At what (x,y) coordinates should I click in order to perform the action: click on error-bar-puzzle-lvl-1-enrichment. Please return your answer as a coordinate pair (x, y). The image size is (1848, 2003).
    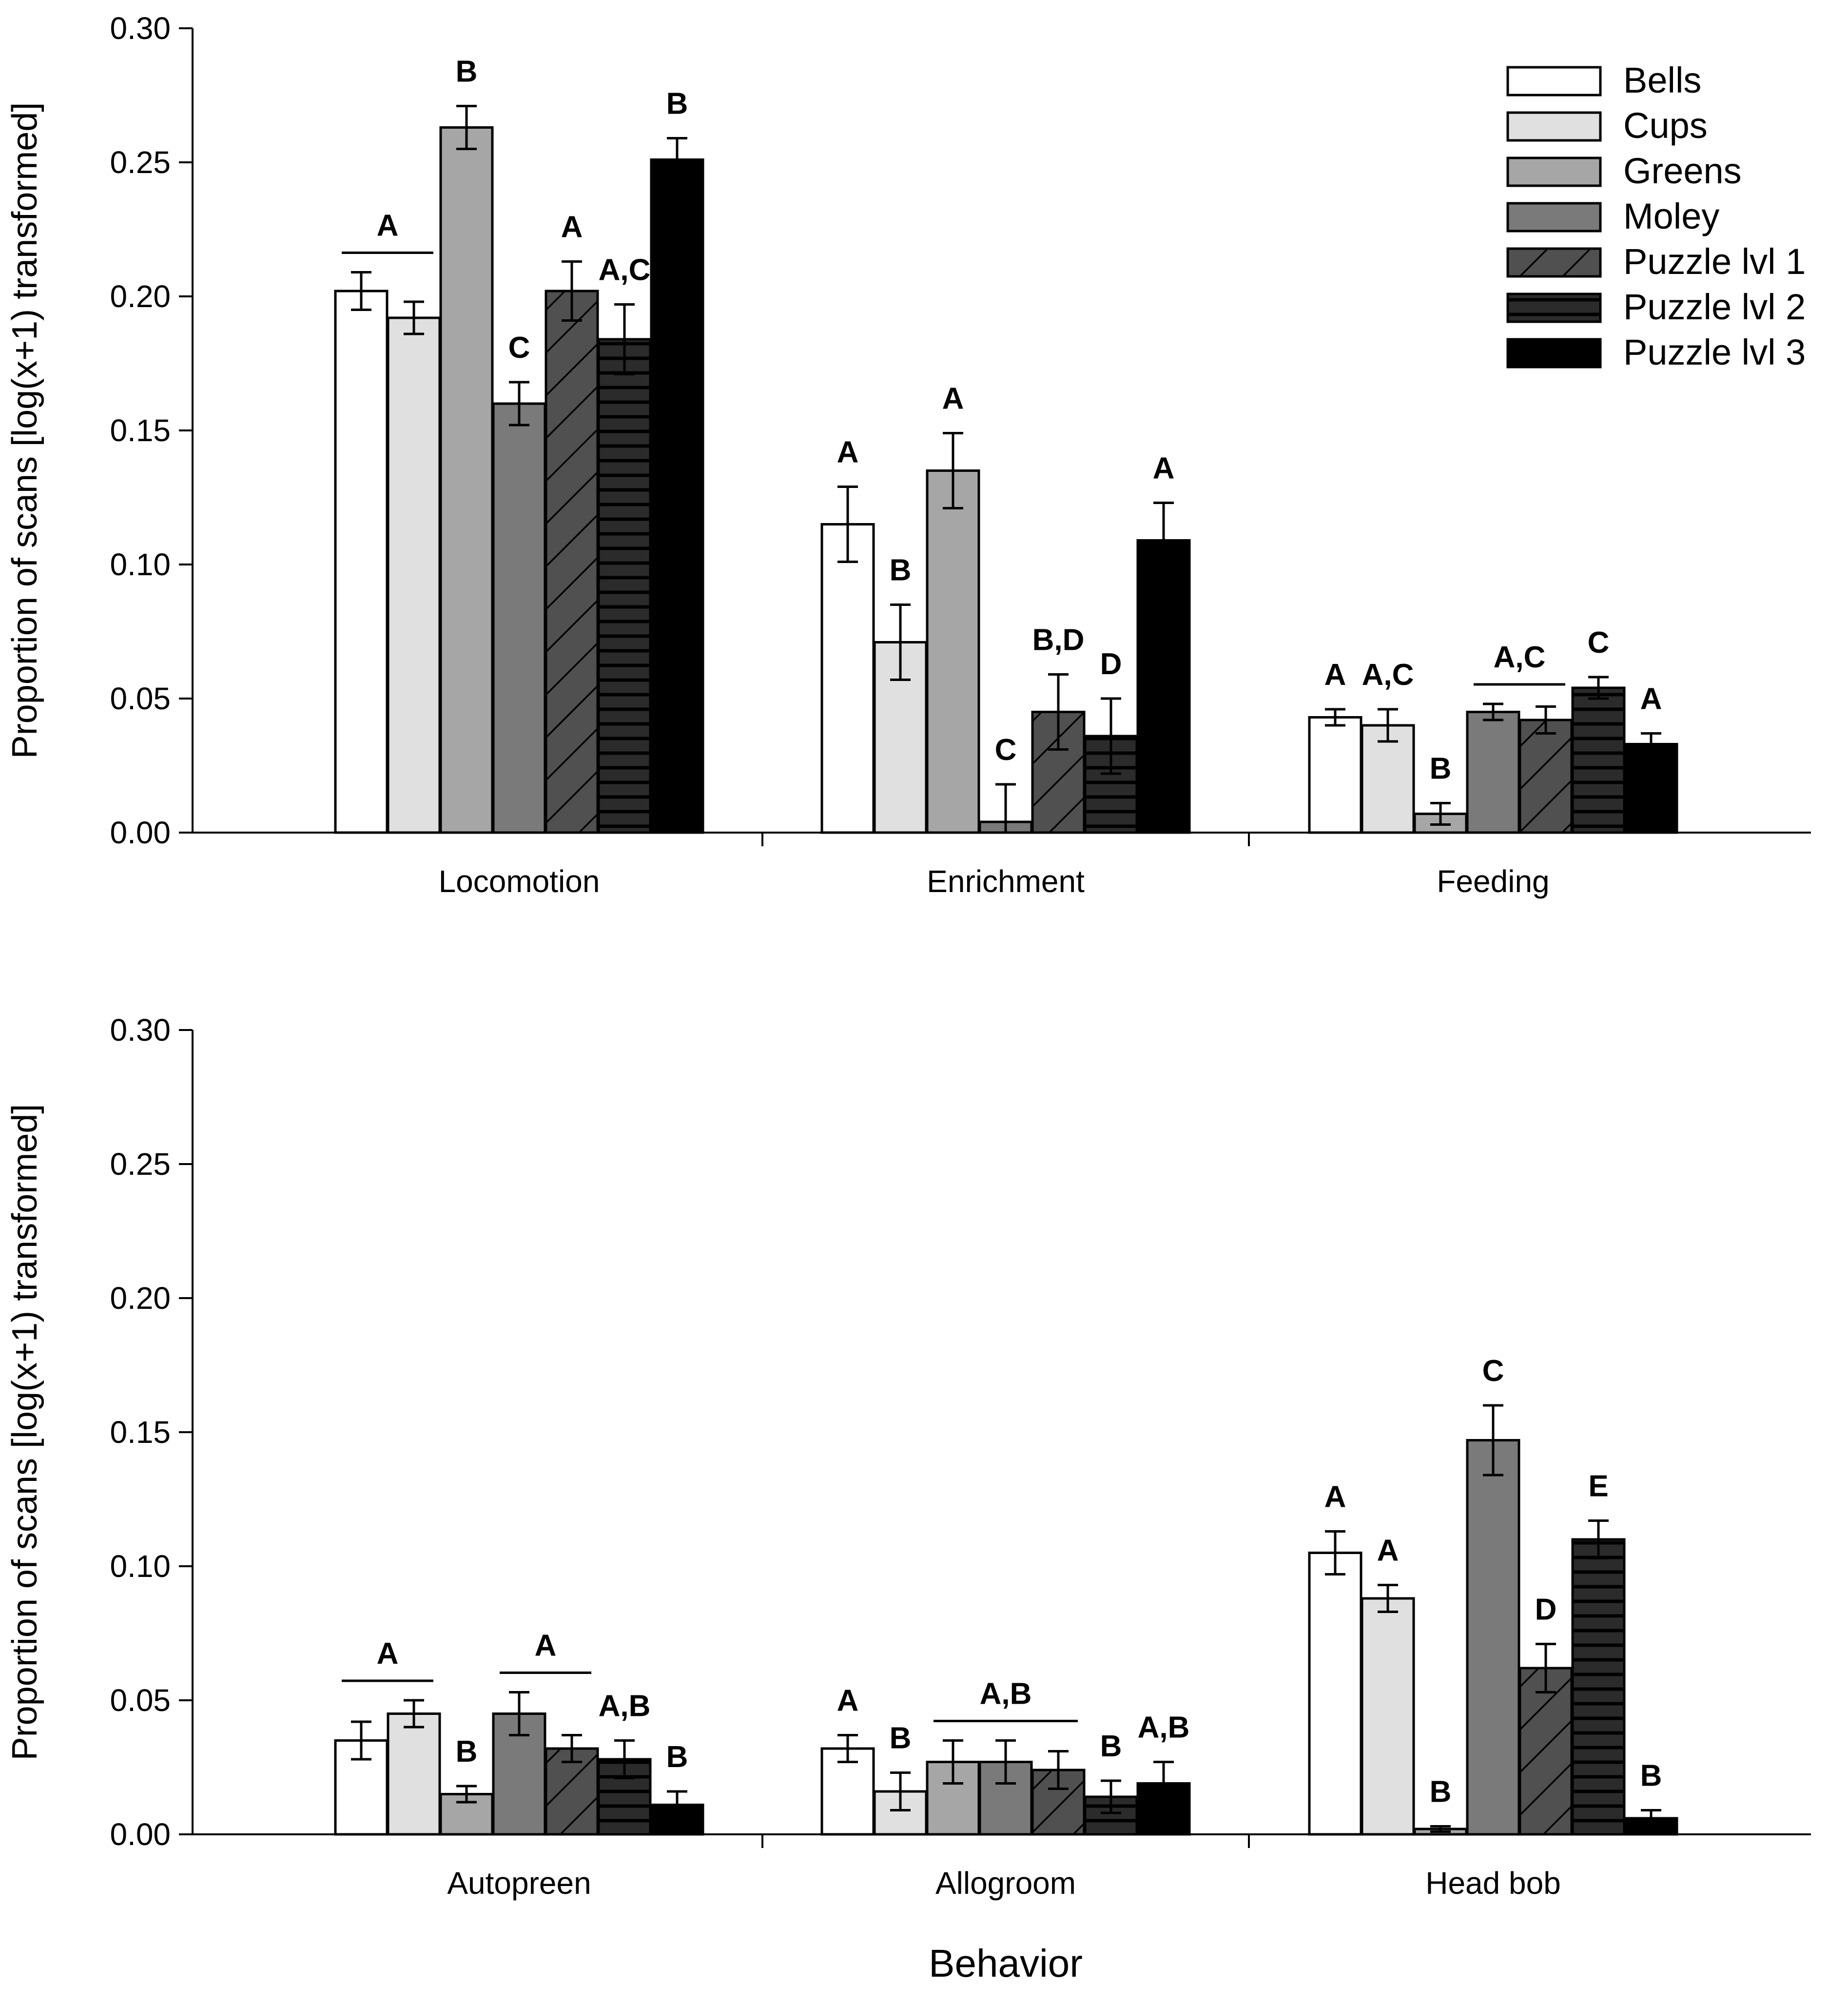
    Looking at the image, I should click on (1058, 712).